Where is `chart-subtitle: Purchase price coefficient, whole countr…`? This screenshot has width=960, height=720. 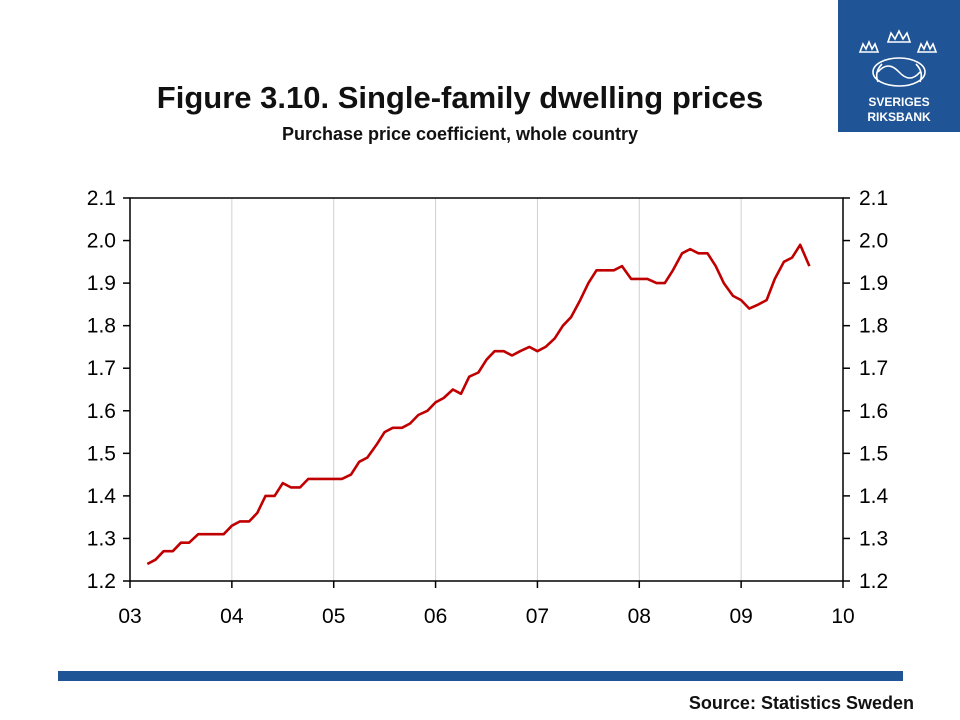 chart-subtitle: Purchase price coefficient, whole countr… is located at coordinates (460, 134).